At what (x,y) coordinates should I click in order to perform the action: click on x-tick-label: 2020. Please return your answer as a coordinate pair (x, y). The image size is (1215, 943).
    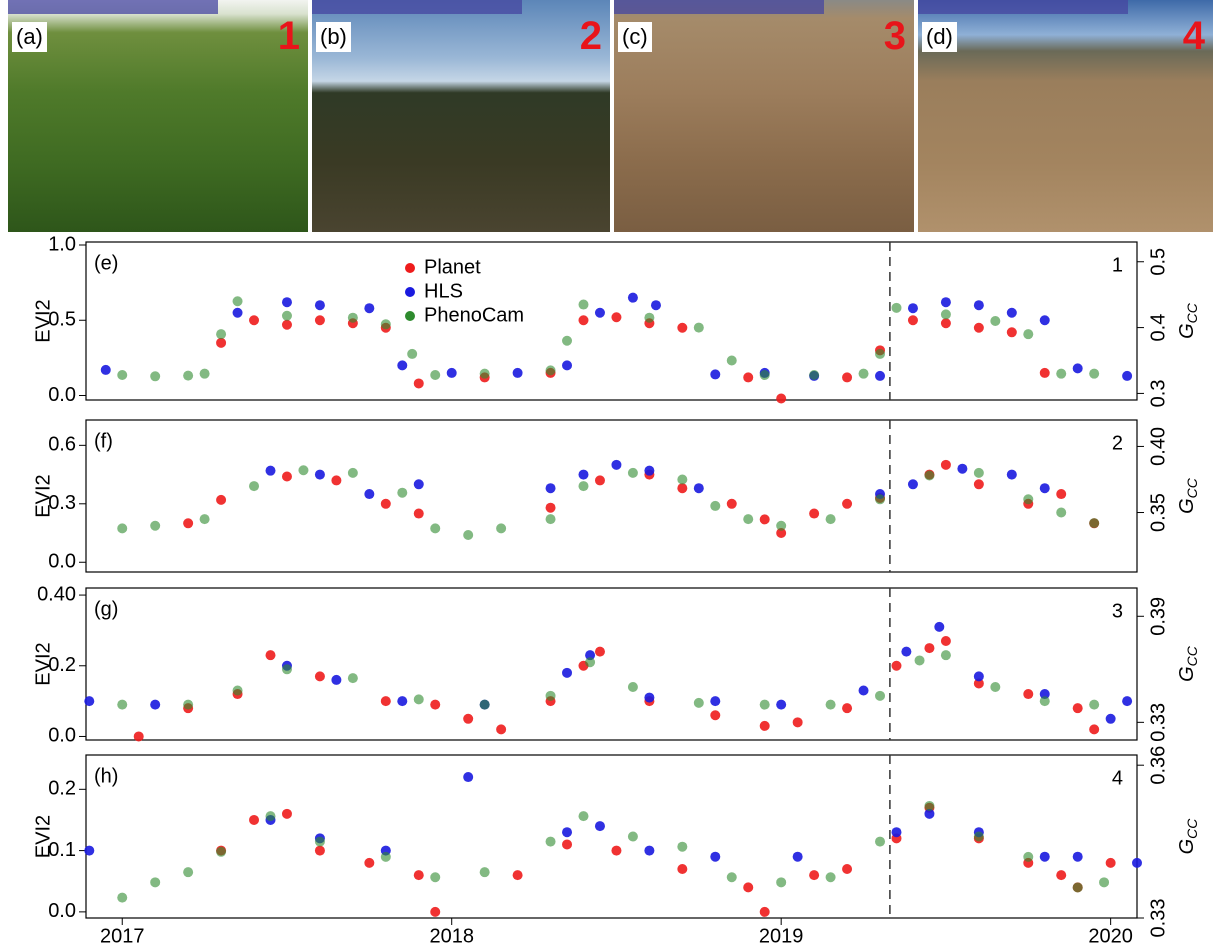
    Looking at the image, I should click on (1110, 934).